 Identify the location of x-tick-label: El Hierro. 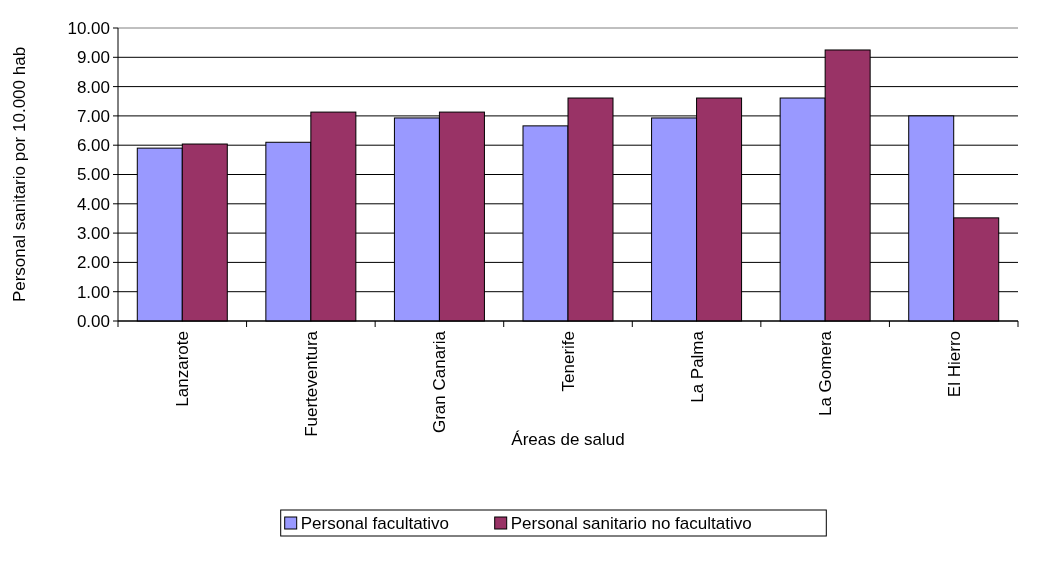
(954, 364).